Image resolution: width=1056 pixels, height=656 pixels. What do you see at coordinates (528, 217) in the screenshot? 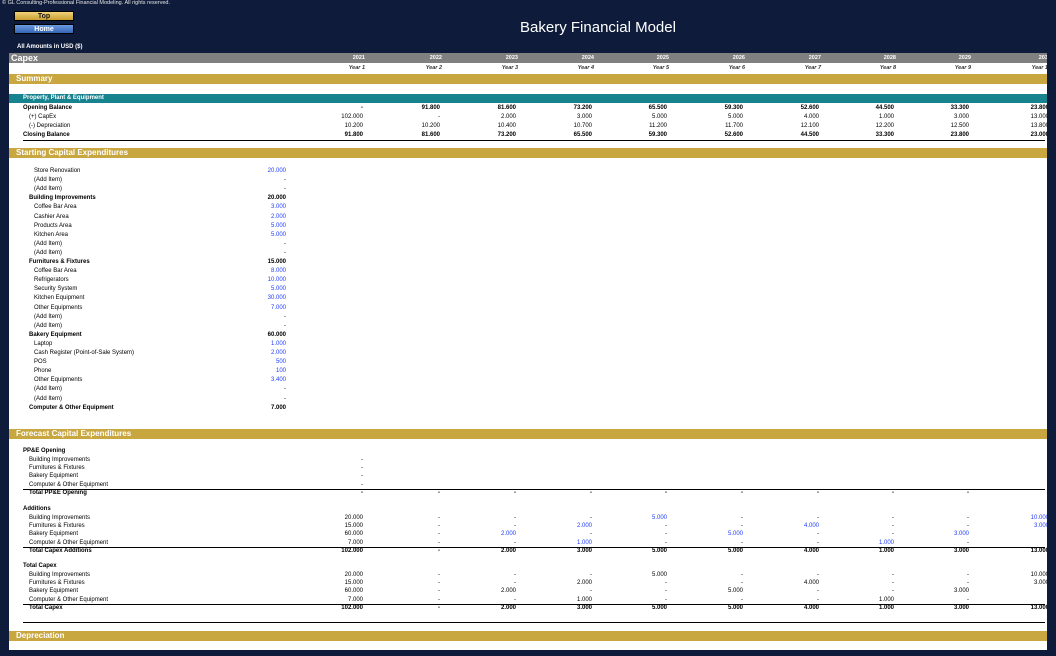
I see `capex-item-row: Cashier Area 2.000` at bounding box center [528, 217].